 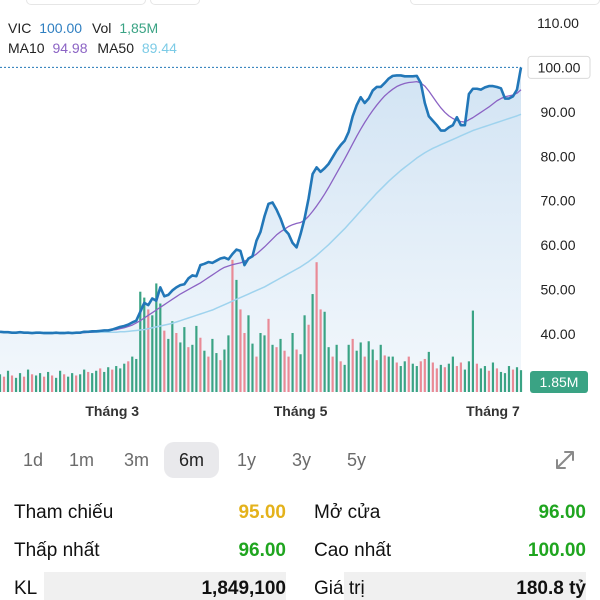 I want to click on time-range-selector: 1d 1m 3m 6m 1y 3y 5y, so click(x=300, y=460).